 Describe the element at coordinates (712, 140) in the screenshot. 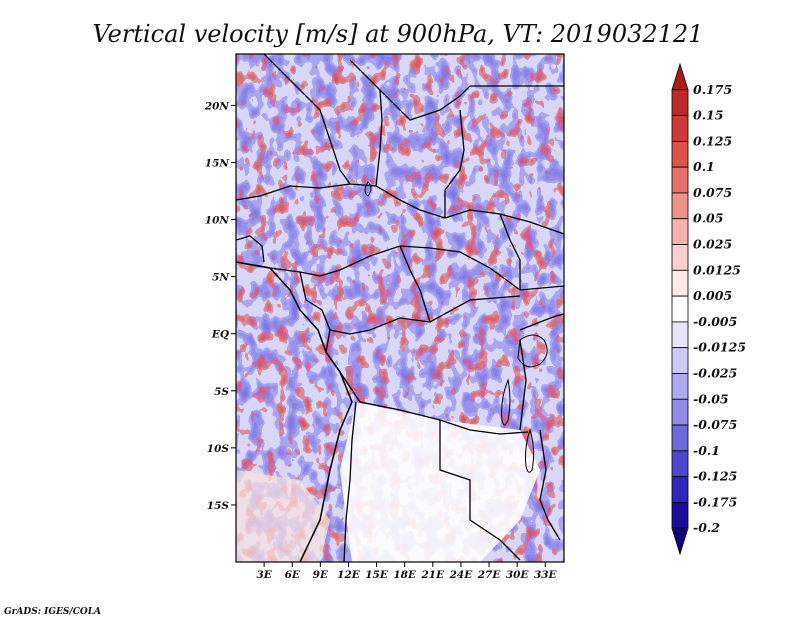

I see `colorbar-label: 0.125` at that location.